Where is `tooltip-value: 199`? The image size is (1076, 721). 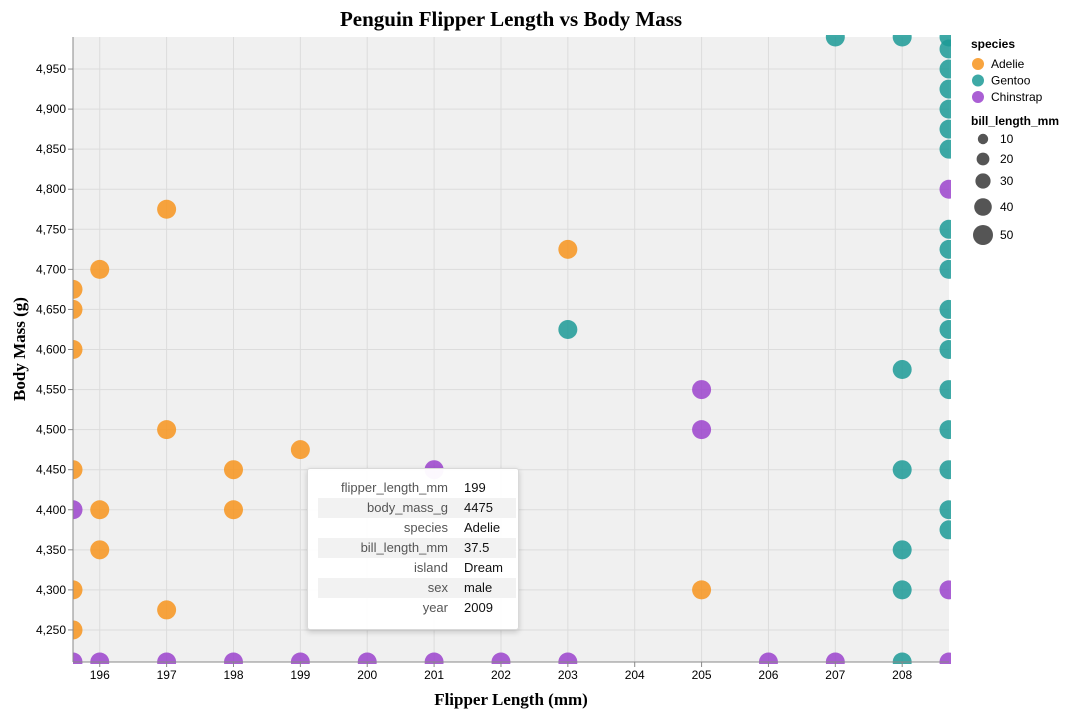 tooltip-value: 199 is located at coordinates (475, 487).